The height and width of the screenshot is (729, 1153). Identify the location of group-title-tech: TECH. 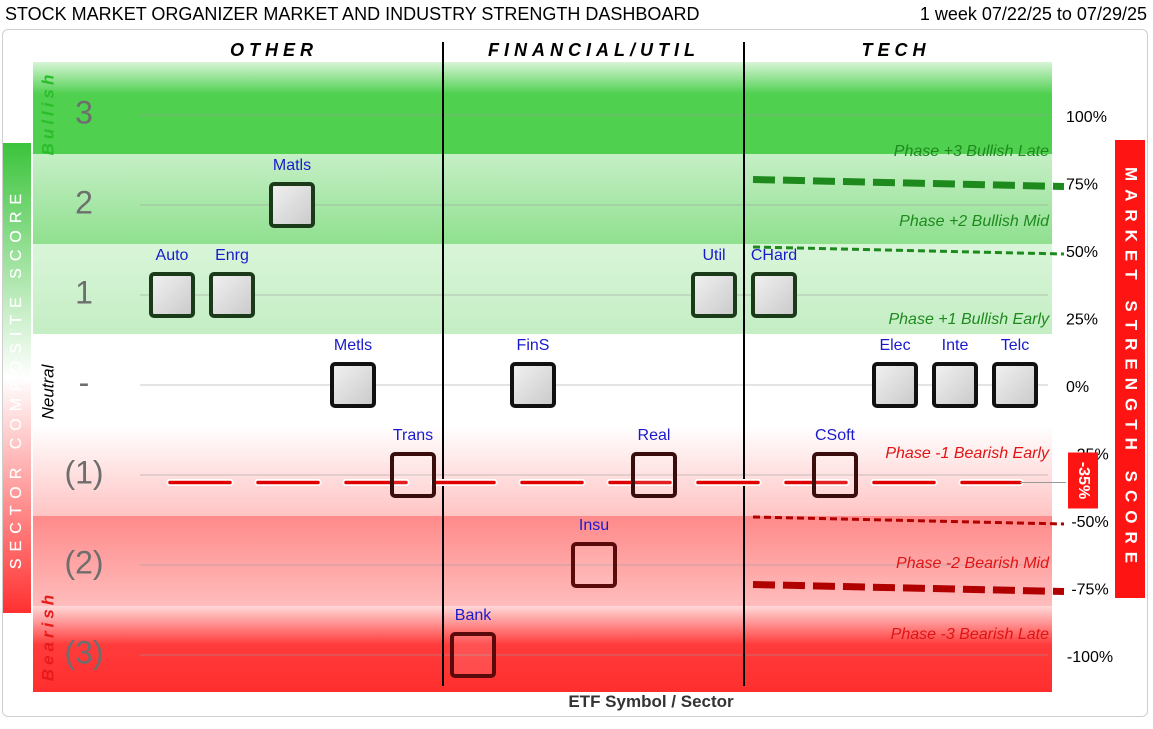
(896, 50).